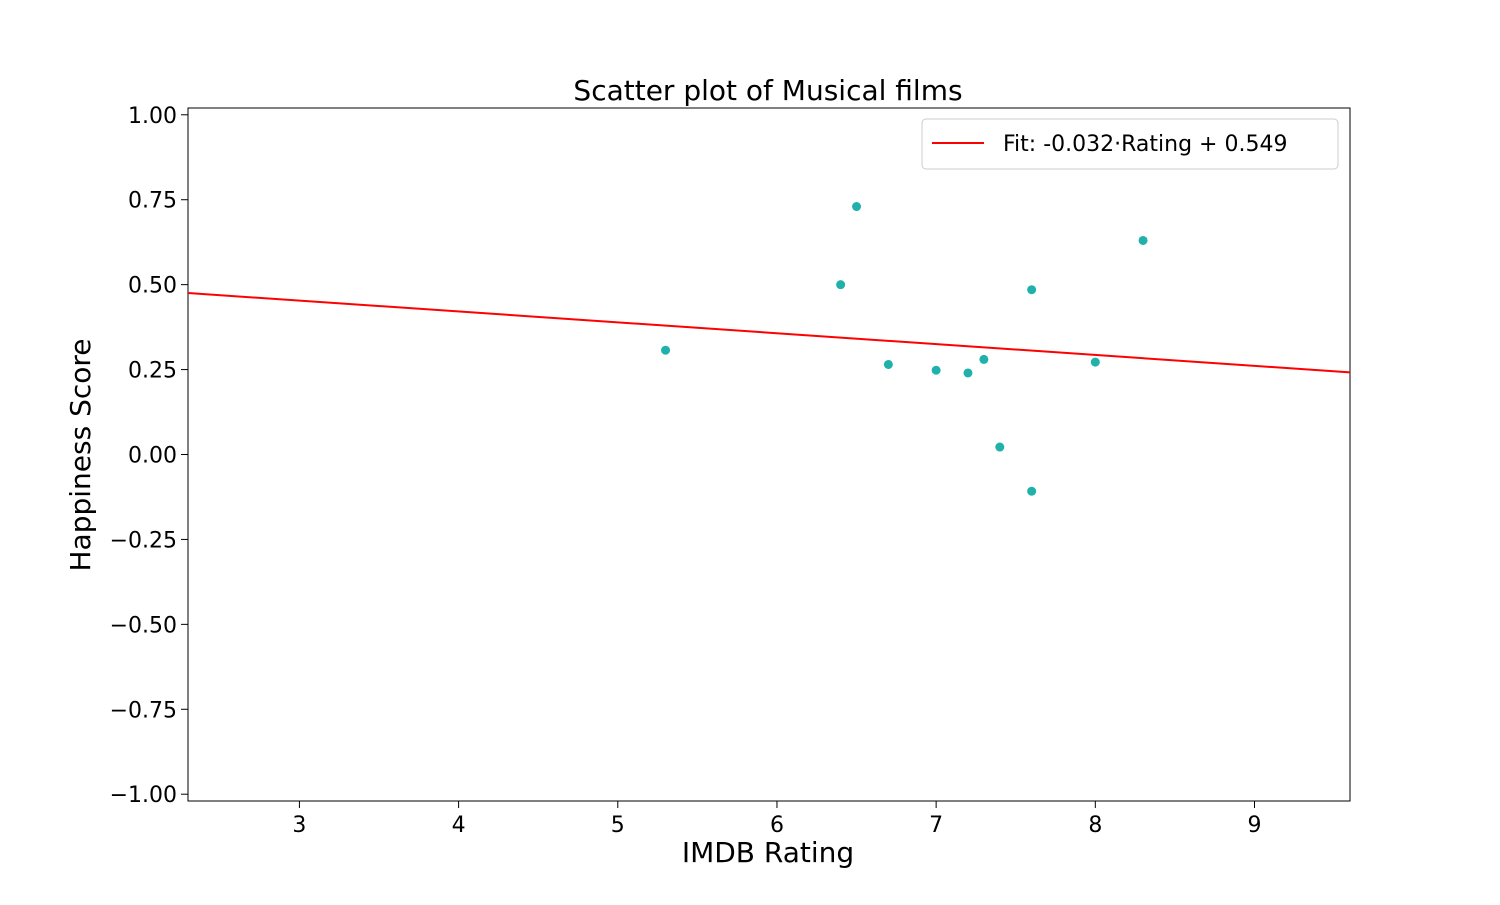 The height and width of the screenshot is (905, 1500). I want to click on x-tick-label: 3, so click(299, 825).